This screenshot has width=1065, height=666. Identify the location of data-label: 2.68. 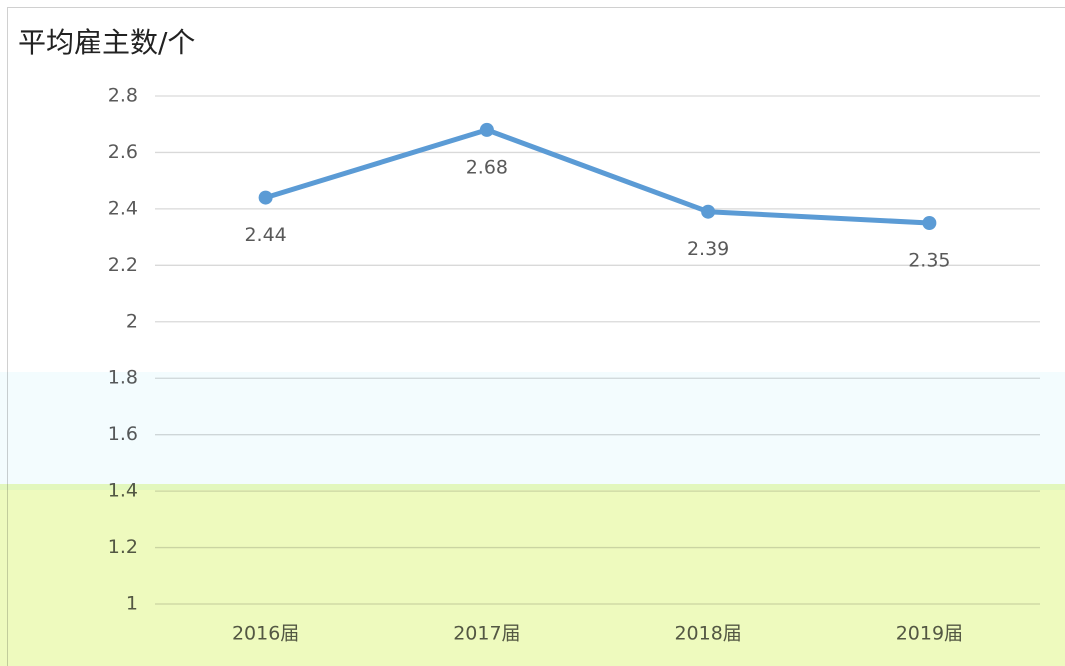
(487, 167).